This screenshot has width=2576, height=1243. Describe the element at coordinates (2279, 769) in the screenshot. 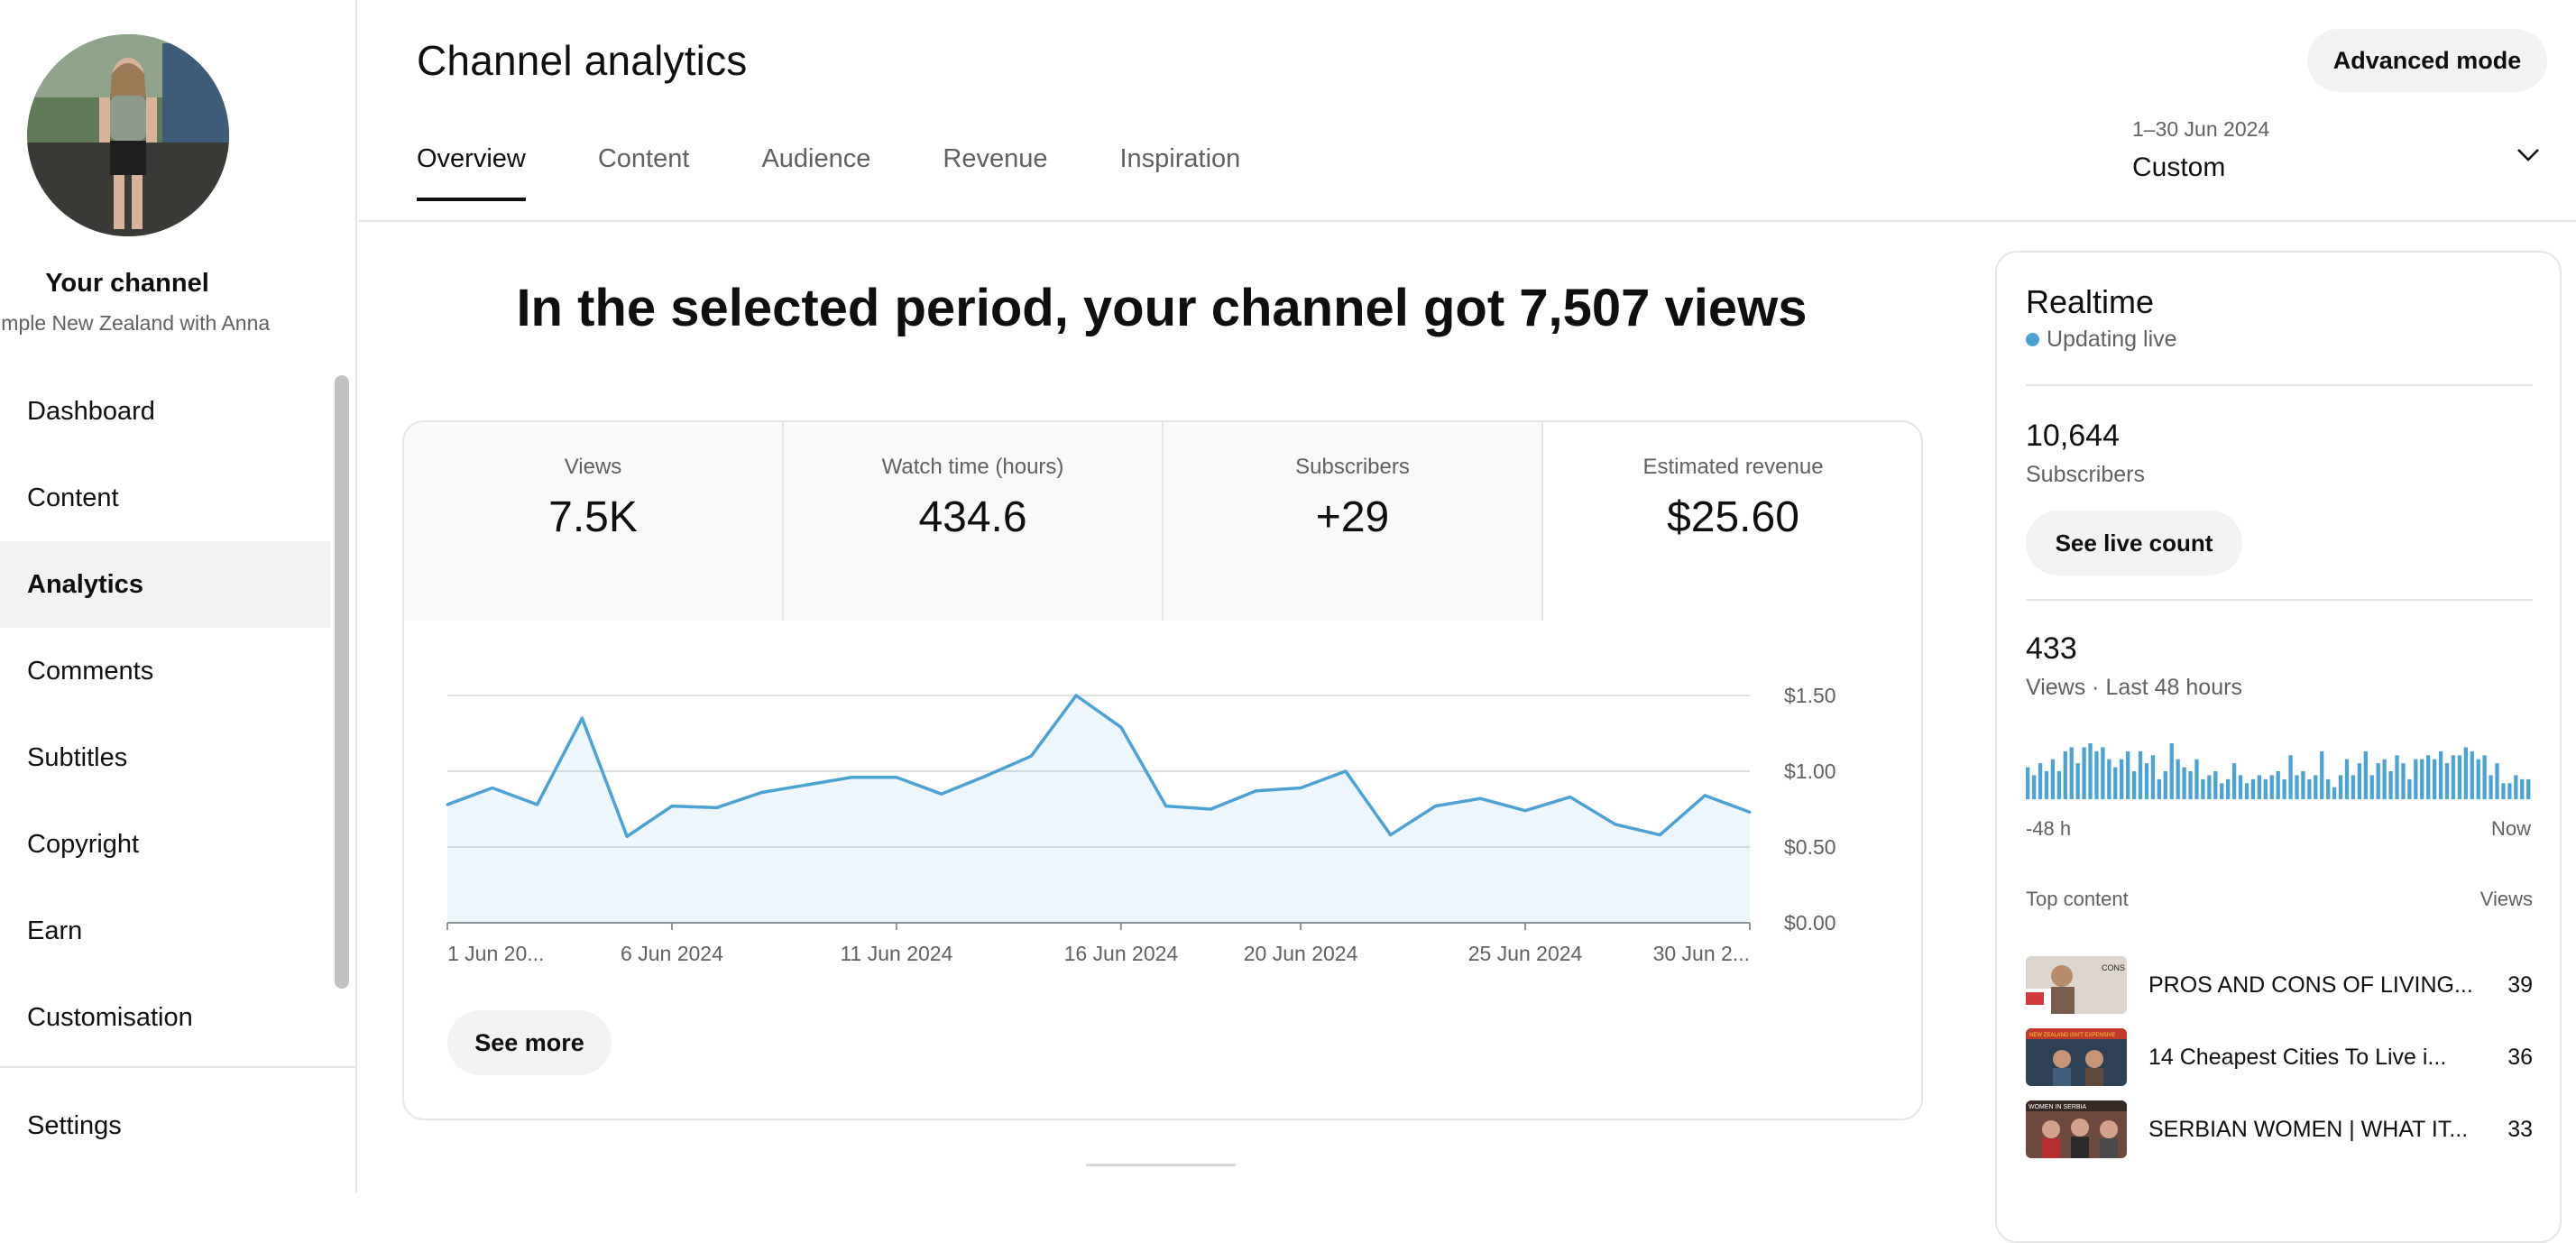

I see `realtime-views-chart` at that location.